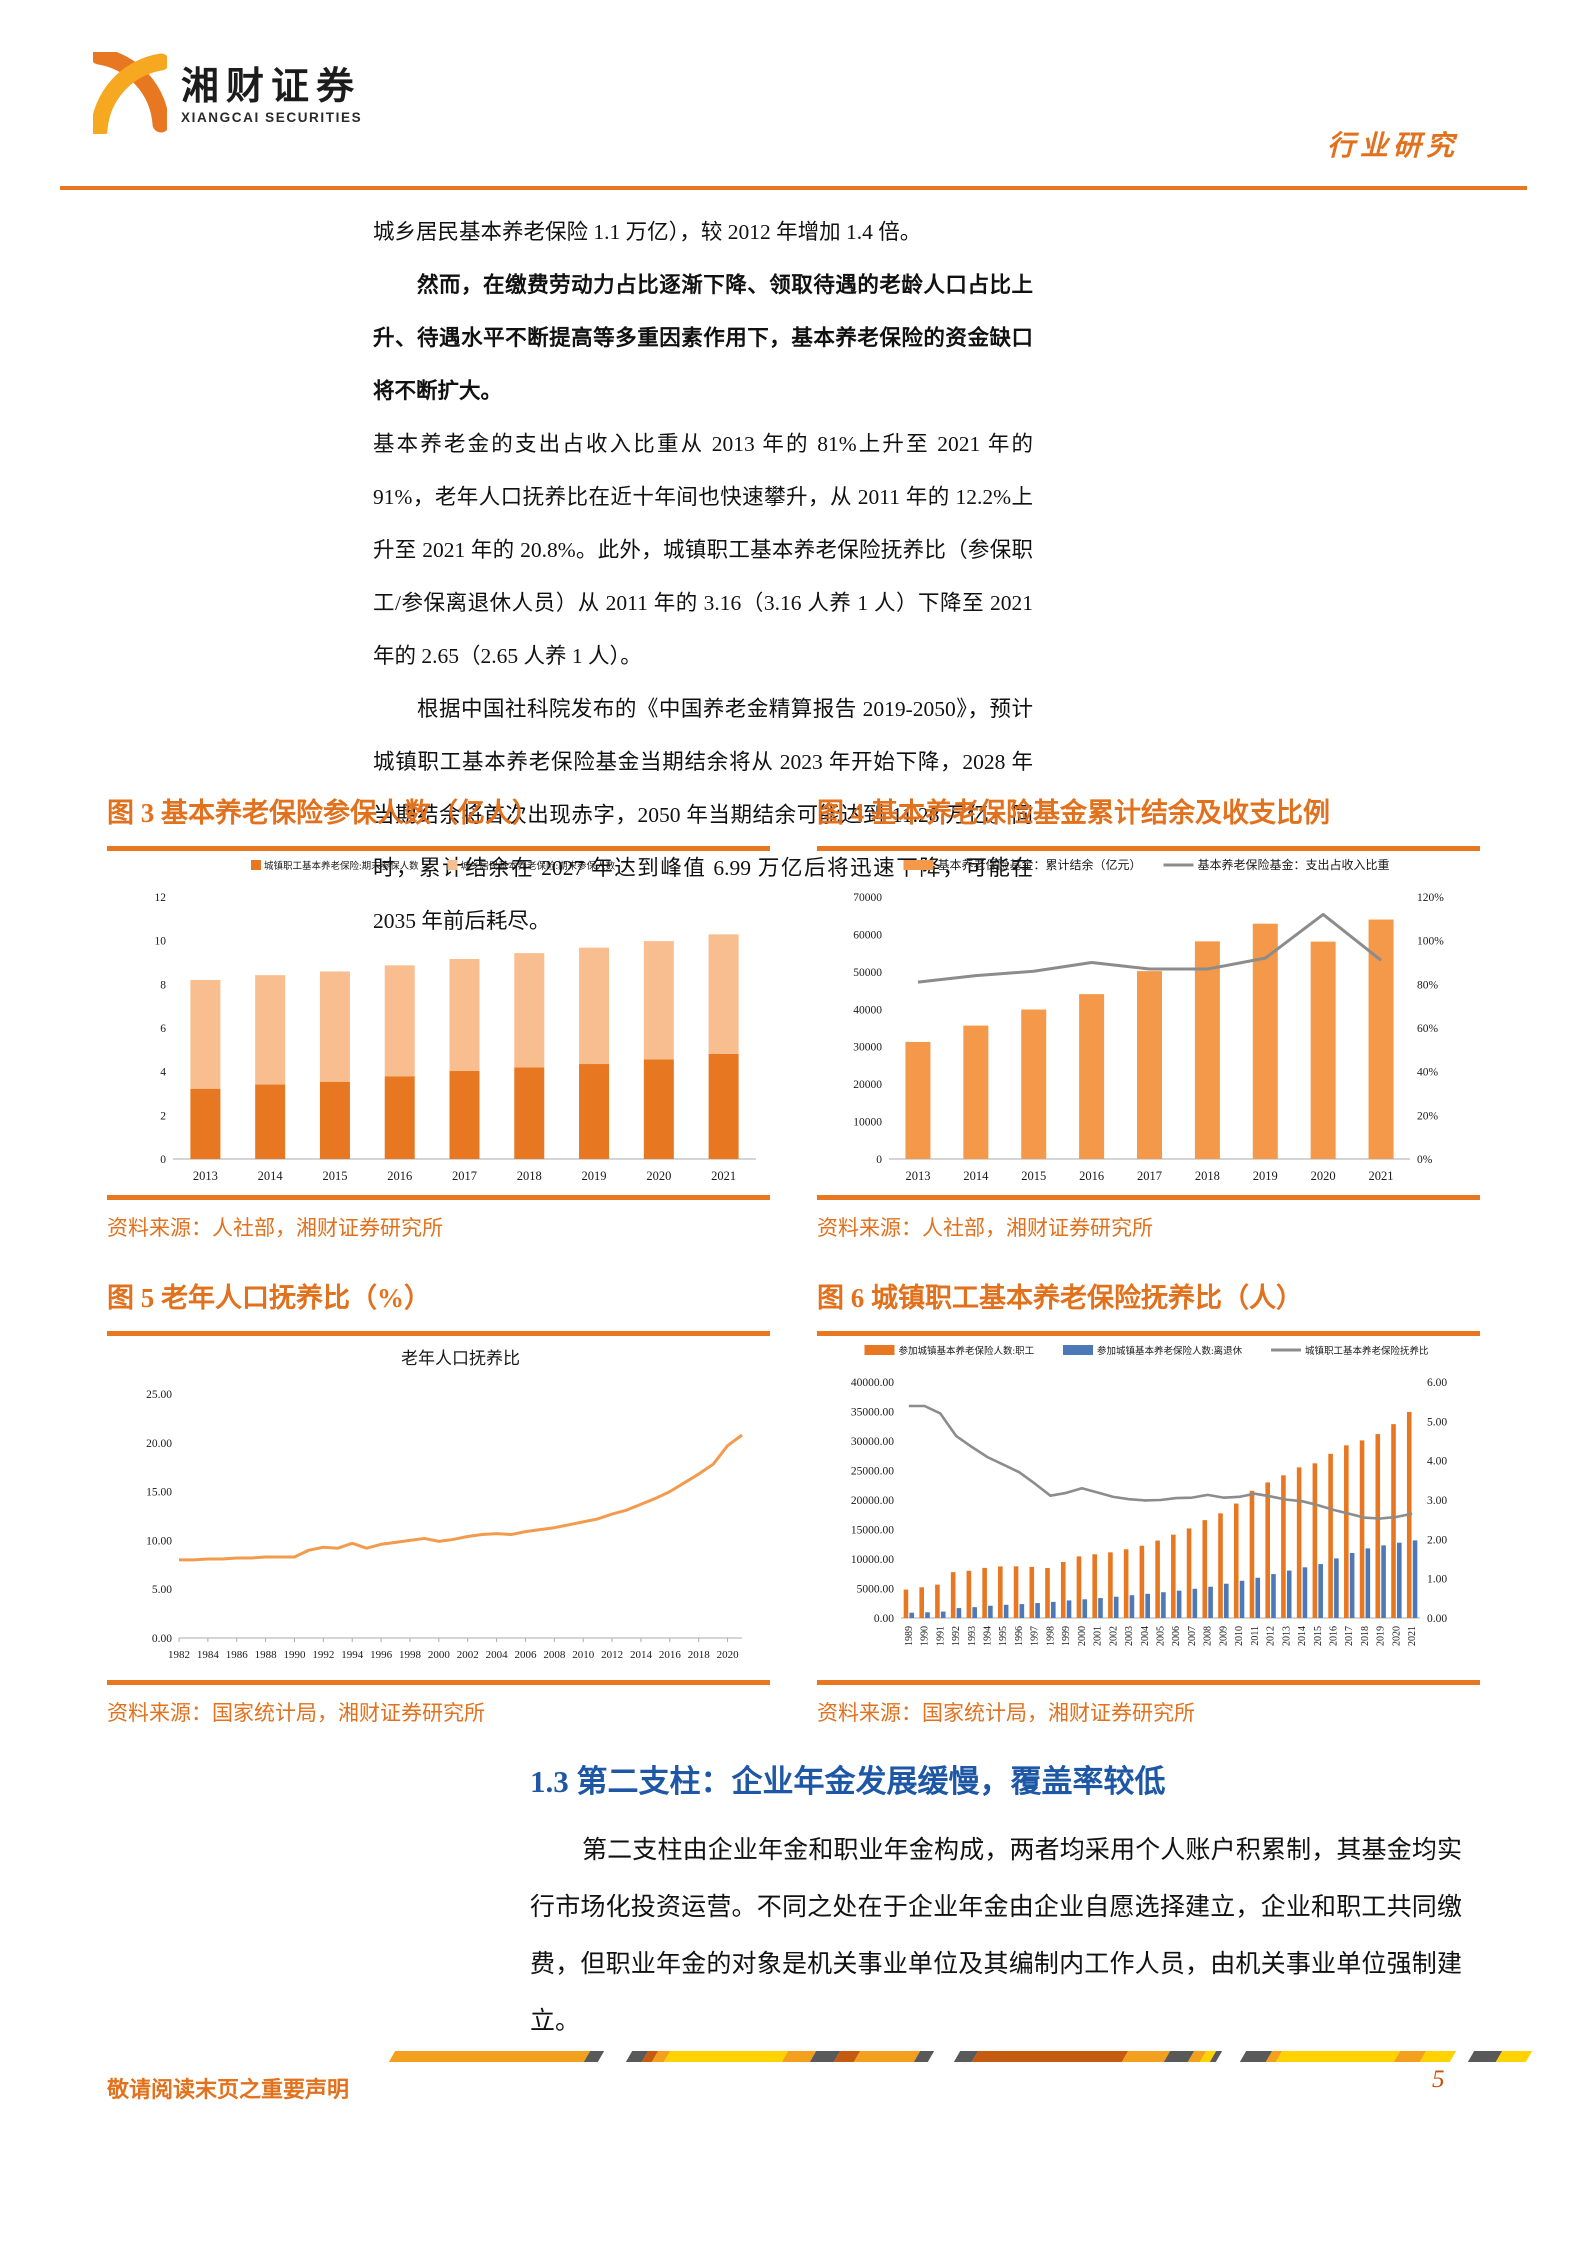 The width and height of the screenshot is (1587, 2245). What do you see at coordinates (647, 232) in the screenshot?
I see `paragraph-continuation: 城乡居民基本养老保险 1.1 万亿），较 2012 年增加 1.4 倍。` at bounding box center [647, 232].